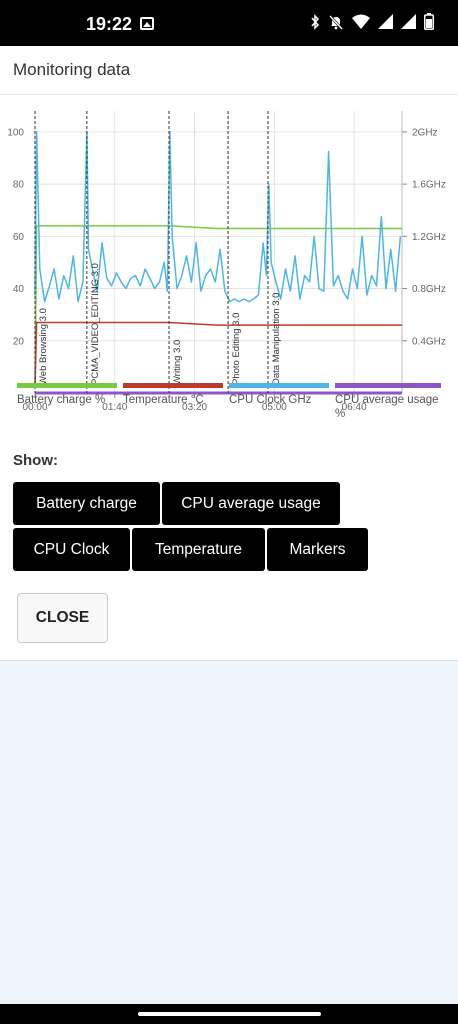  I want to click on y-right-tick-label: 1.2GHz, so click(429, 237).